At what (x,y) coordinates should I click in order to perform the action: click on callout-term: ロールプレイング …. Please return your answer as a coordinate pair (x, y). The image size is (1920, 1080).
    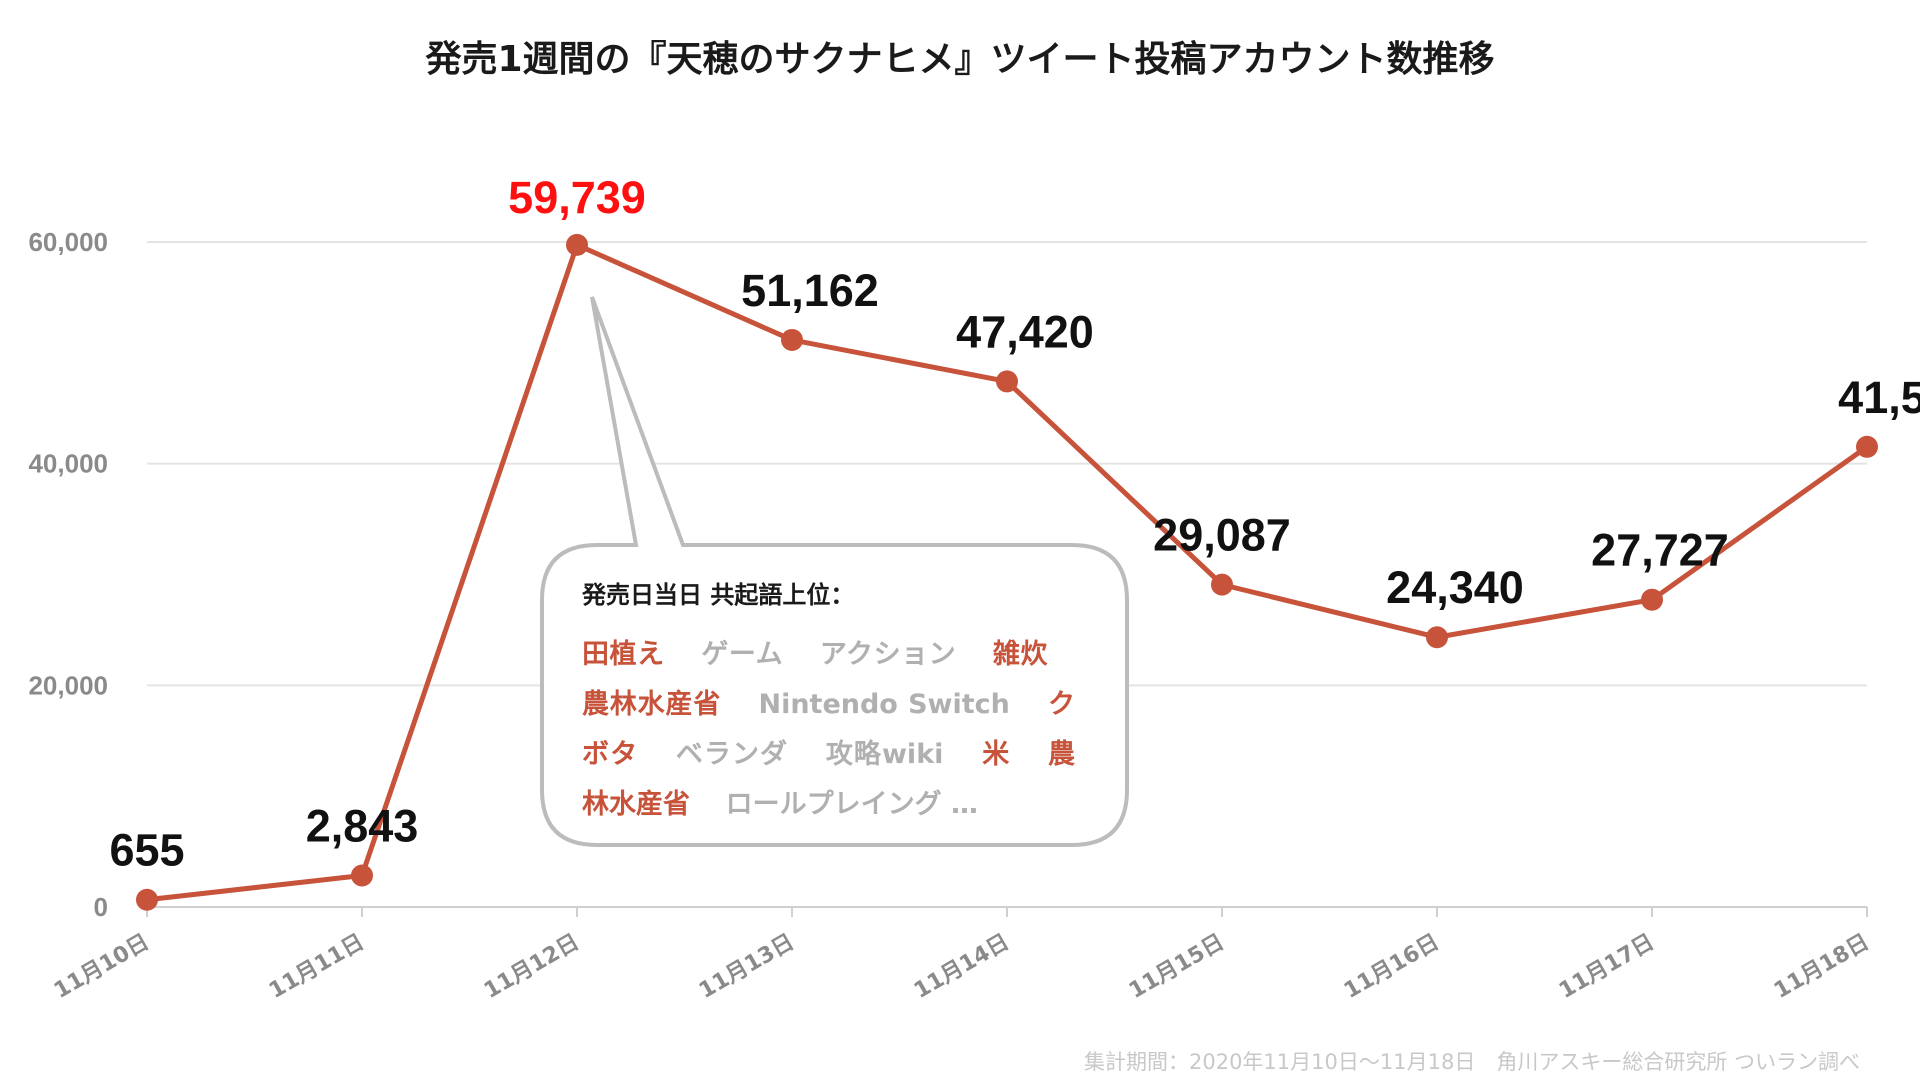
    Looking at the image, I should click on (851, 804).